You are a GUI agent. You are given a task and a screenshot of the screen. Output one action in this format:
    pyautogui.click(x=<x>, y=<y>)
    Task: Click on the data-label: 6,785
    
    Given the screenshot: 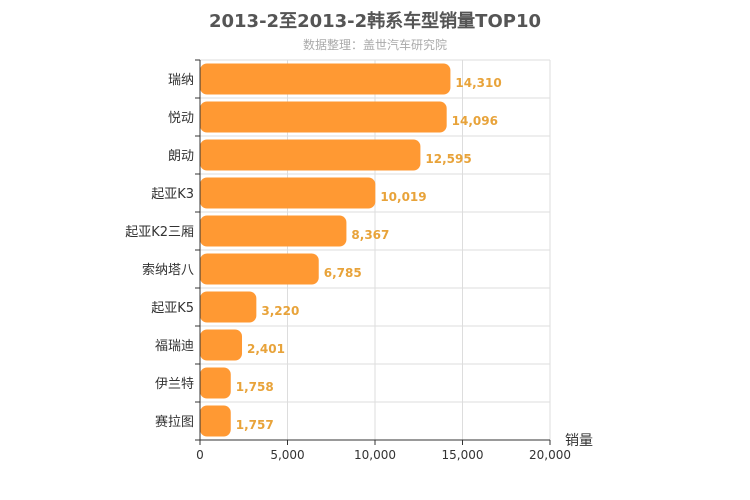 What is the action you would take?
    pyautogui.click(x=343, y=273)
    